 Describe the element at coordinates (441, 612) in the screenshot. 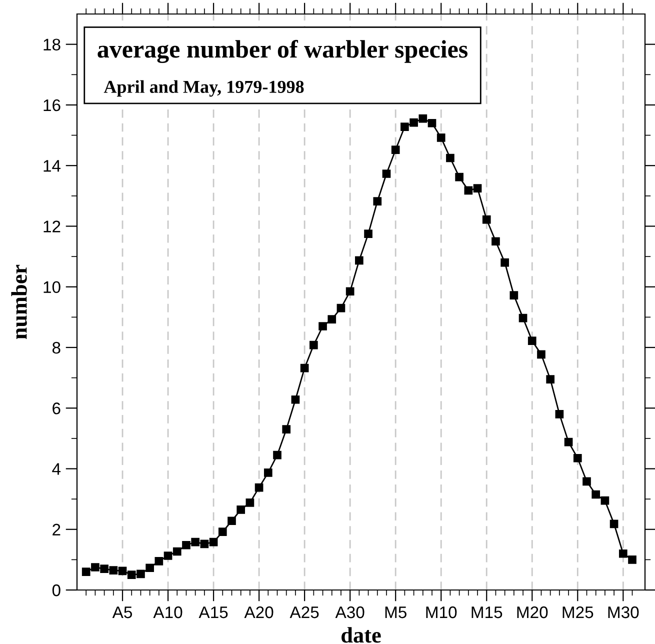

I see `x-tick-label: M10` at that location.